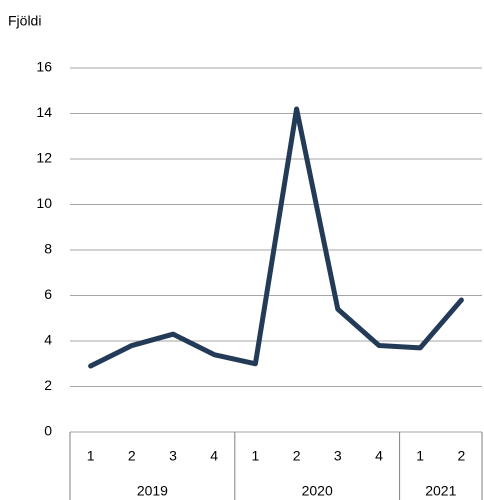 The height and width of the screenshot is (500, 484). I want to click on x-group-label: 2021, so click(440, 491).